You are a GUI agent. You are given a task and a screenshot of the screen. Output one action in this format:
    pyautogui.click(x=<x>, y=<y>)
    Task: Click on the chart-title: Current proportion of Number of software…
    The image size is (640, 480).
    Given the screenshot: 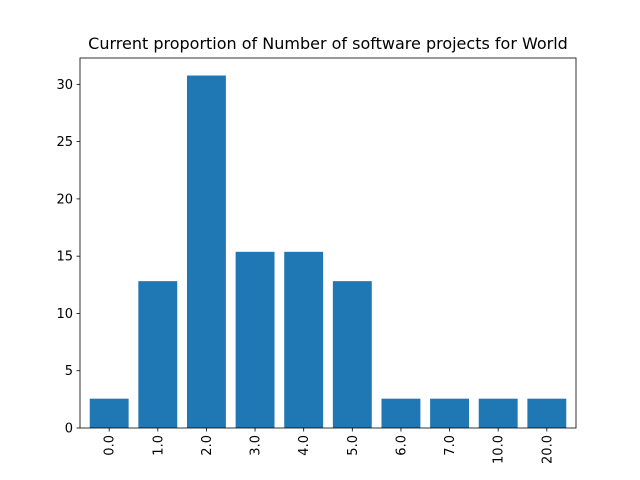 What is the action you would take?
    pyautogui.click(x=328, y=43)
    